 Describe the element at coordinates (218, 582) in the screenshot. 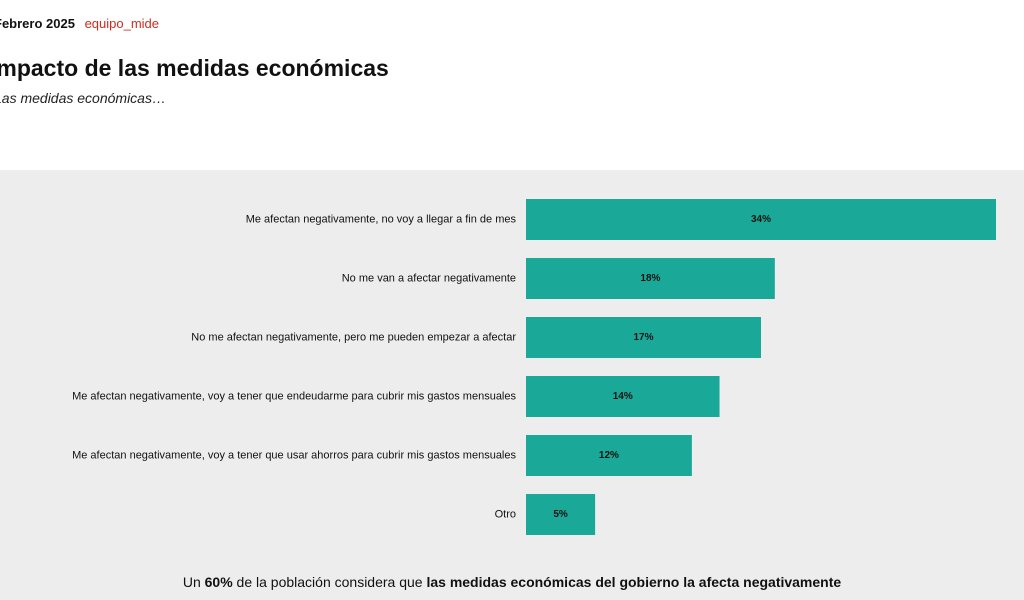

I see `footnote-percent: 60%` at that location.